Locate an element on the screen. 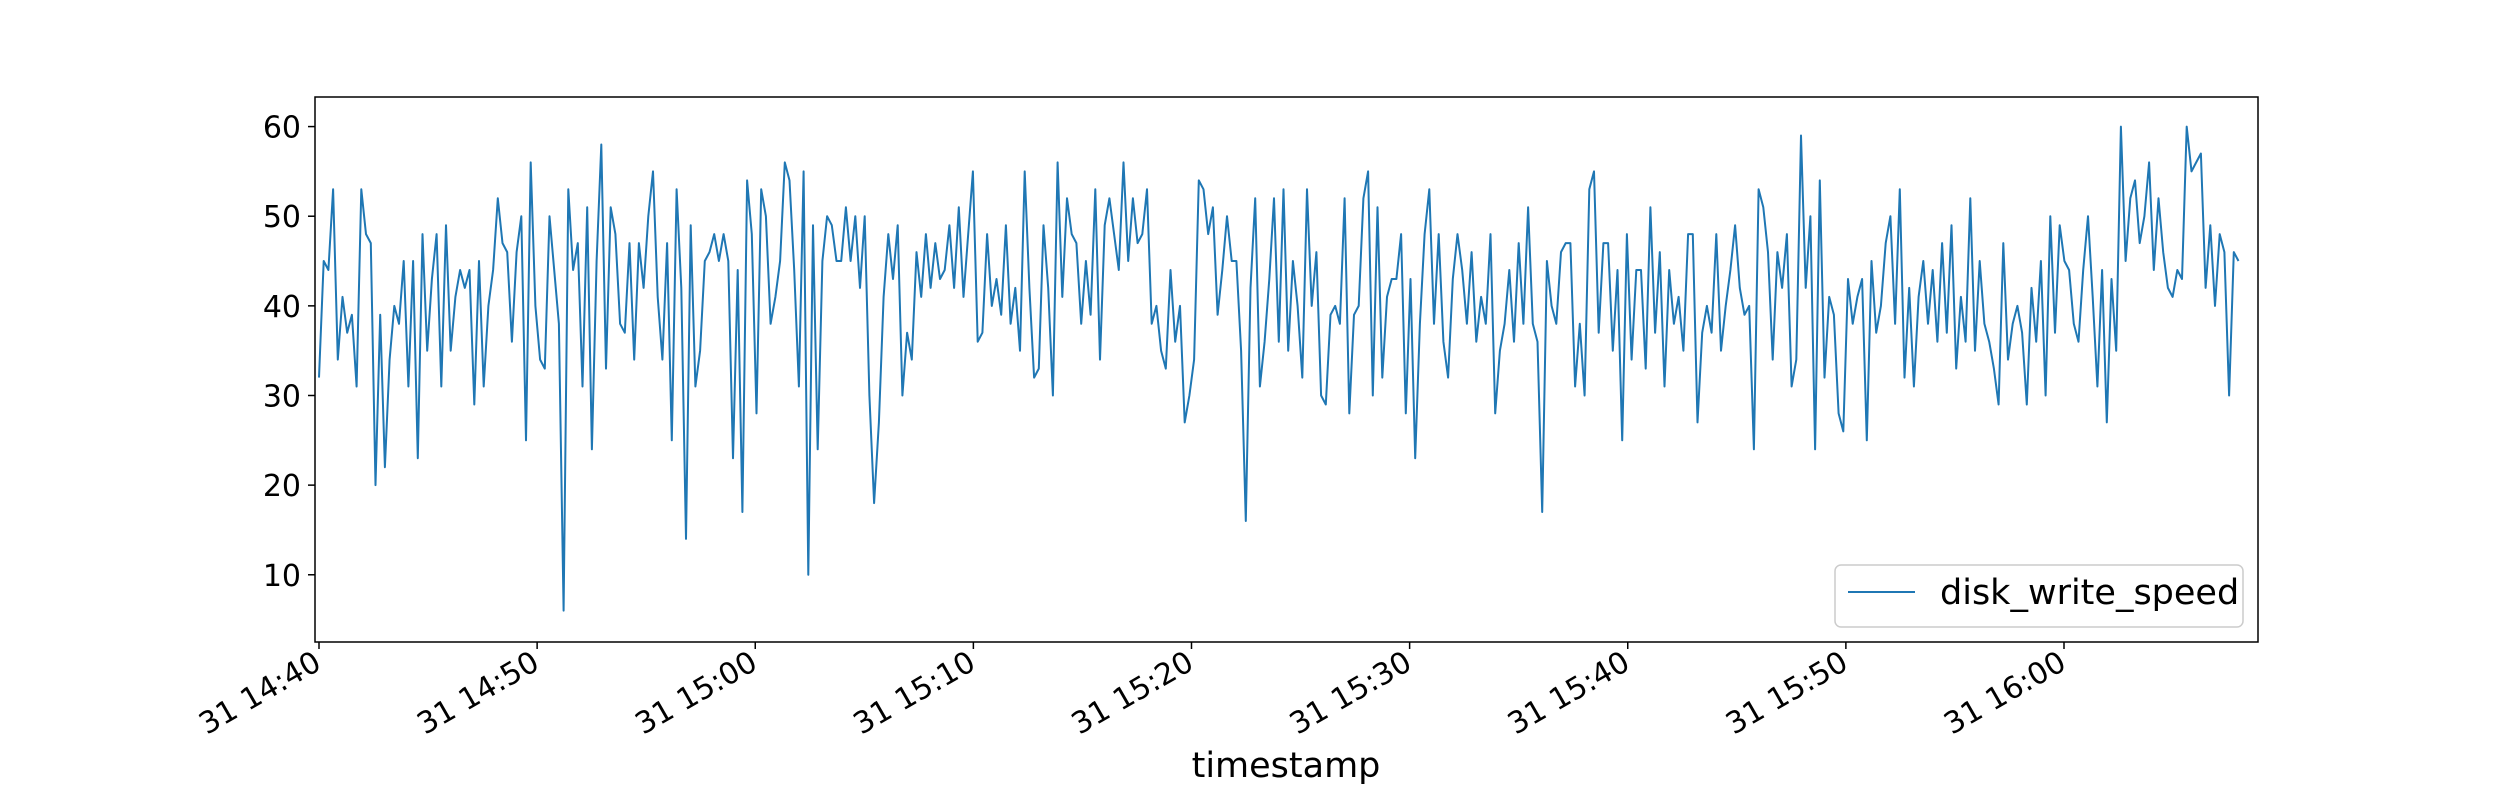 Image resolution: width=2500 pixels, height=800 pixels. y-axis: 10 20 30 40 50 60 is located at coordinates (289, 352).